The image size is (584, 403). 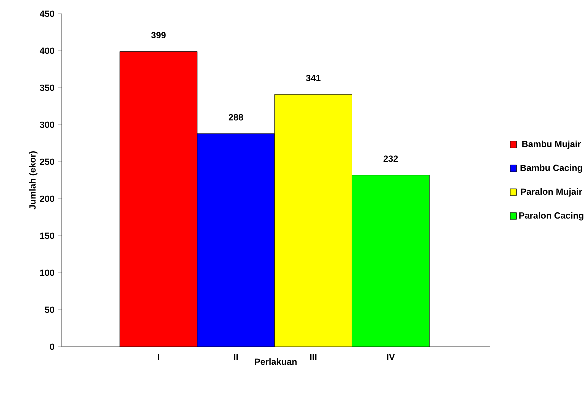 What do you see at coordinates (276, 362) in the screenshot?
I see `x-axis-title: Perlakuan` at bounding box center [276, 362].